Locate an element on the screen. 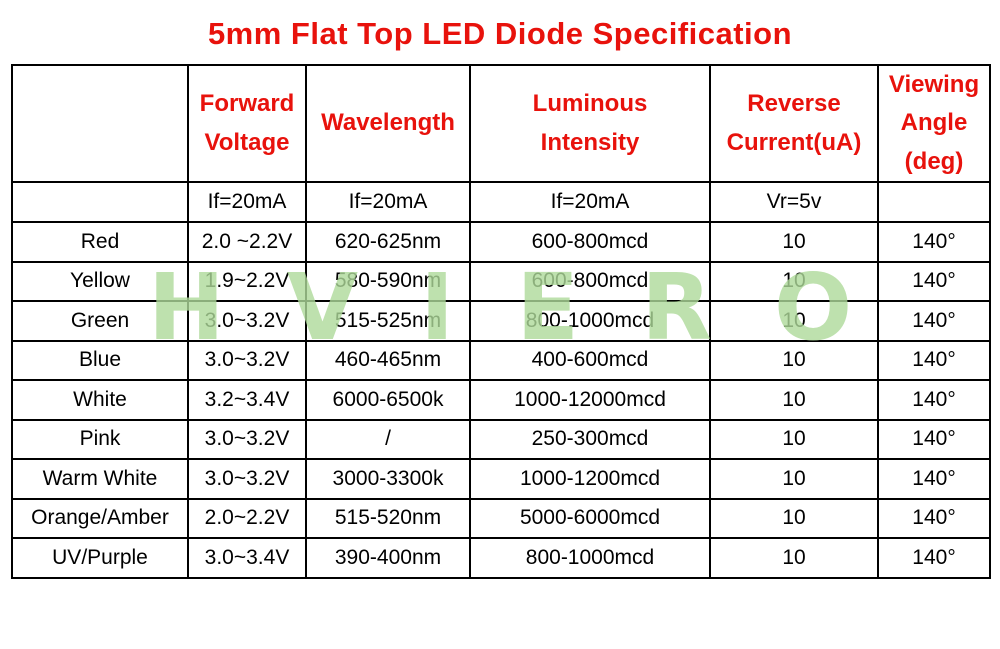 The image size is (1000, 649). table-row: Yellow 1.9~2.2V 580-590nm 600-800mcd 10 140° is located at coordinates (501, 281).